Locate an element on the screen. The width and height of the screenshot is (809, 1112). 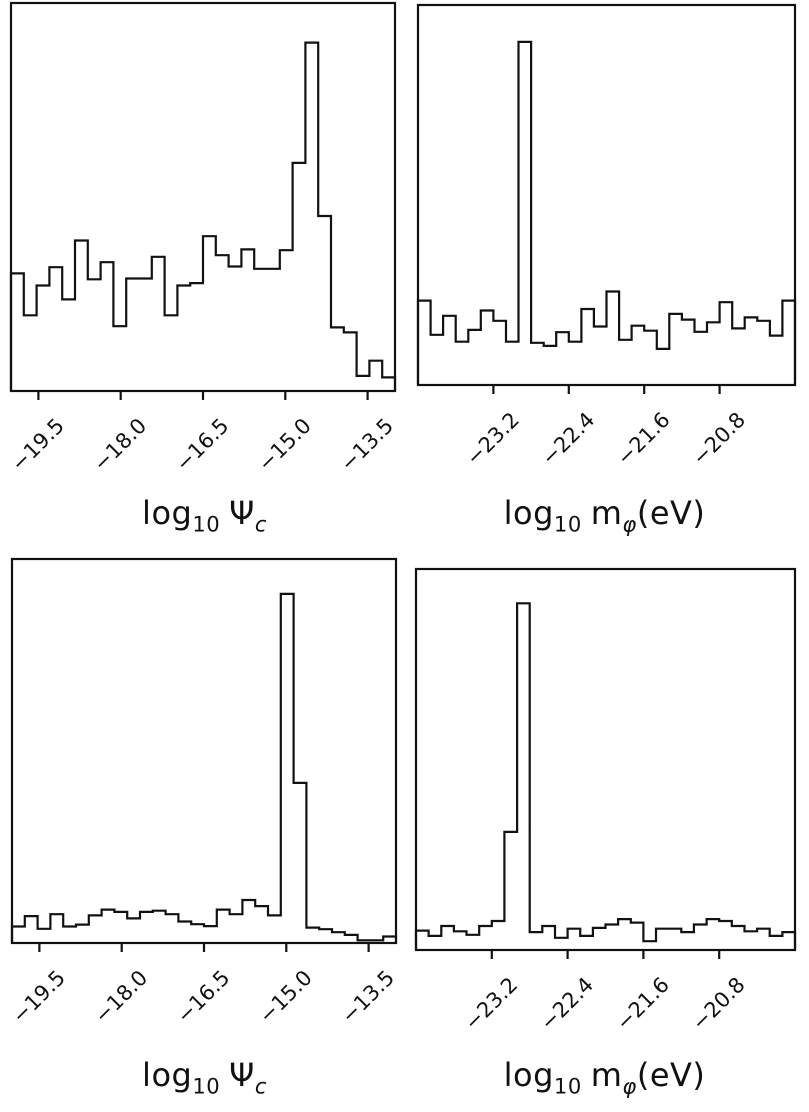
xlabel-top-right: log10 mφ(eV) is located at coordinates (604, 514).